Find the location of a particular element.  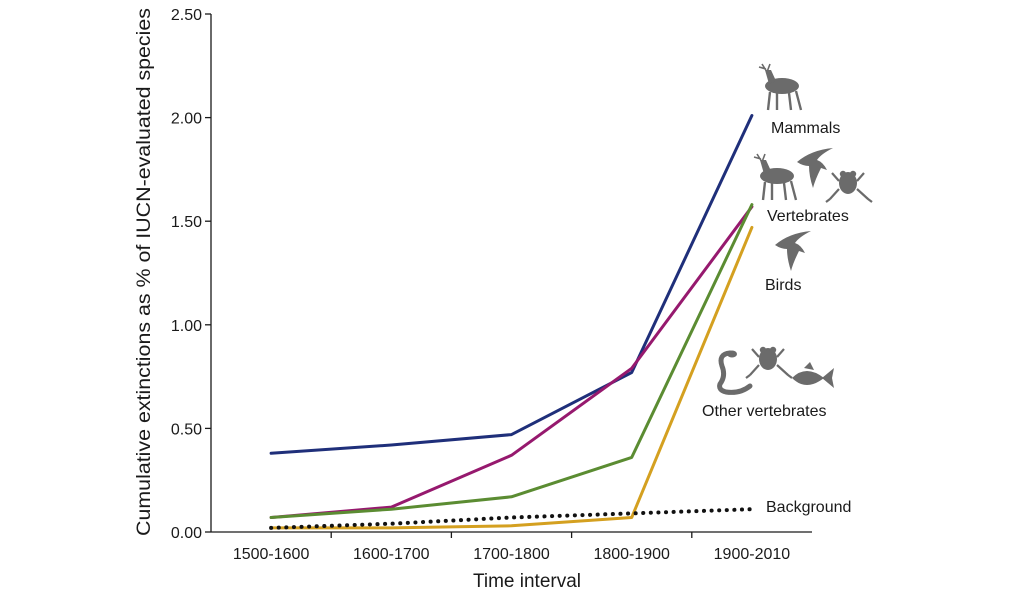

x-tick-label: 1800-1900 is located at coordinates (631, 554).